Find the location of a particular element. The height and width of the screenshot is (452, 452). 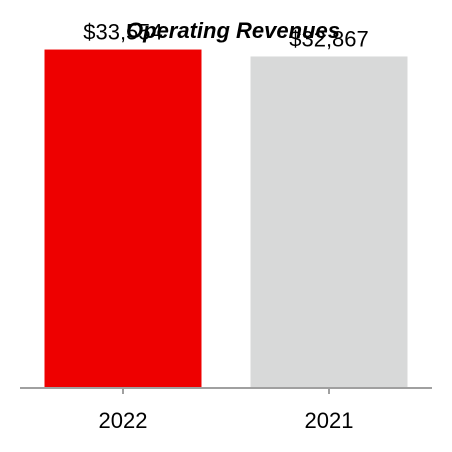

x-axis-ticks-layer: 2022 2021 is located at coordinates (226, 410).